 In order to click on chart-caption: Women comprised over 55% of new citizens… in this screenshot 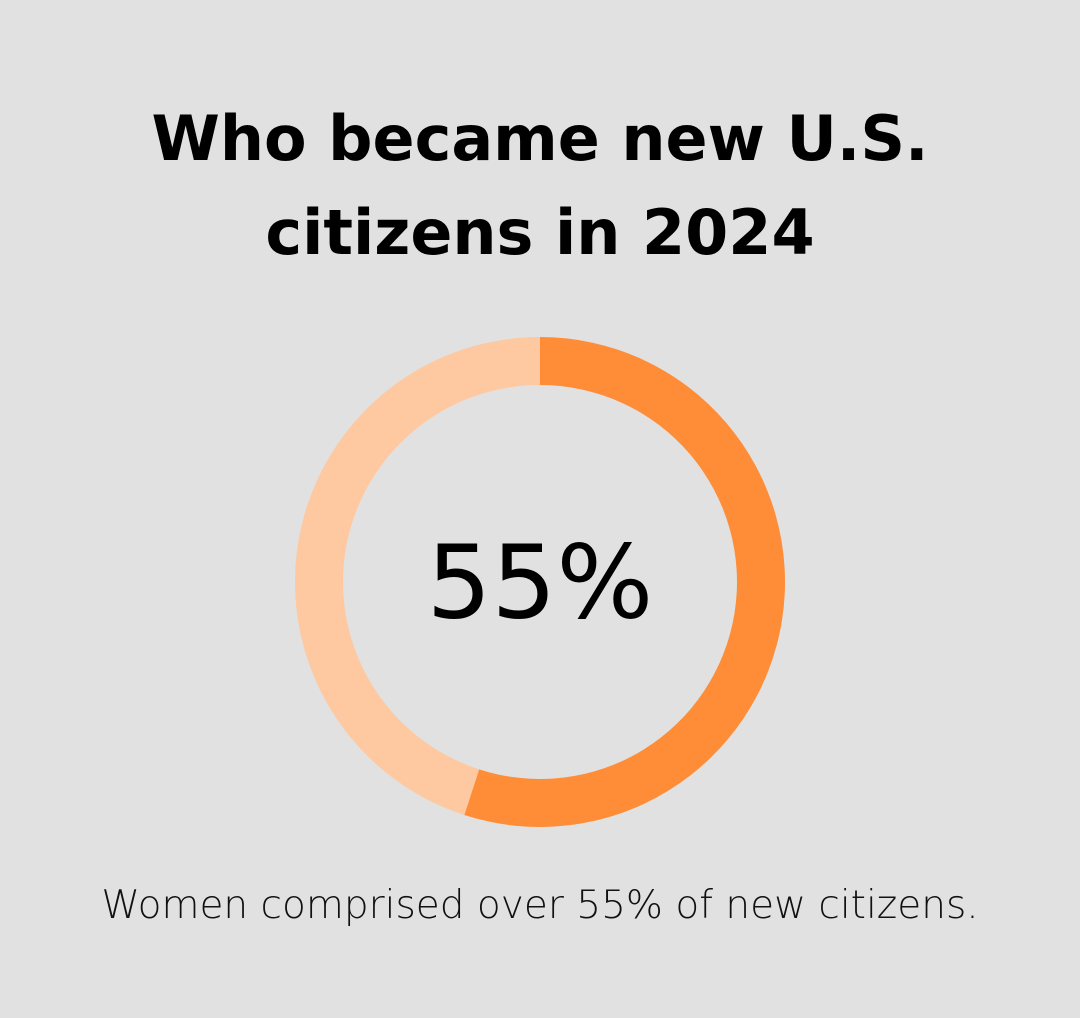, I will do `click(540, 905)`.